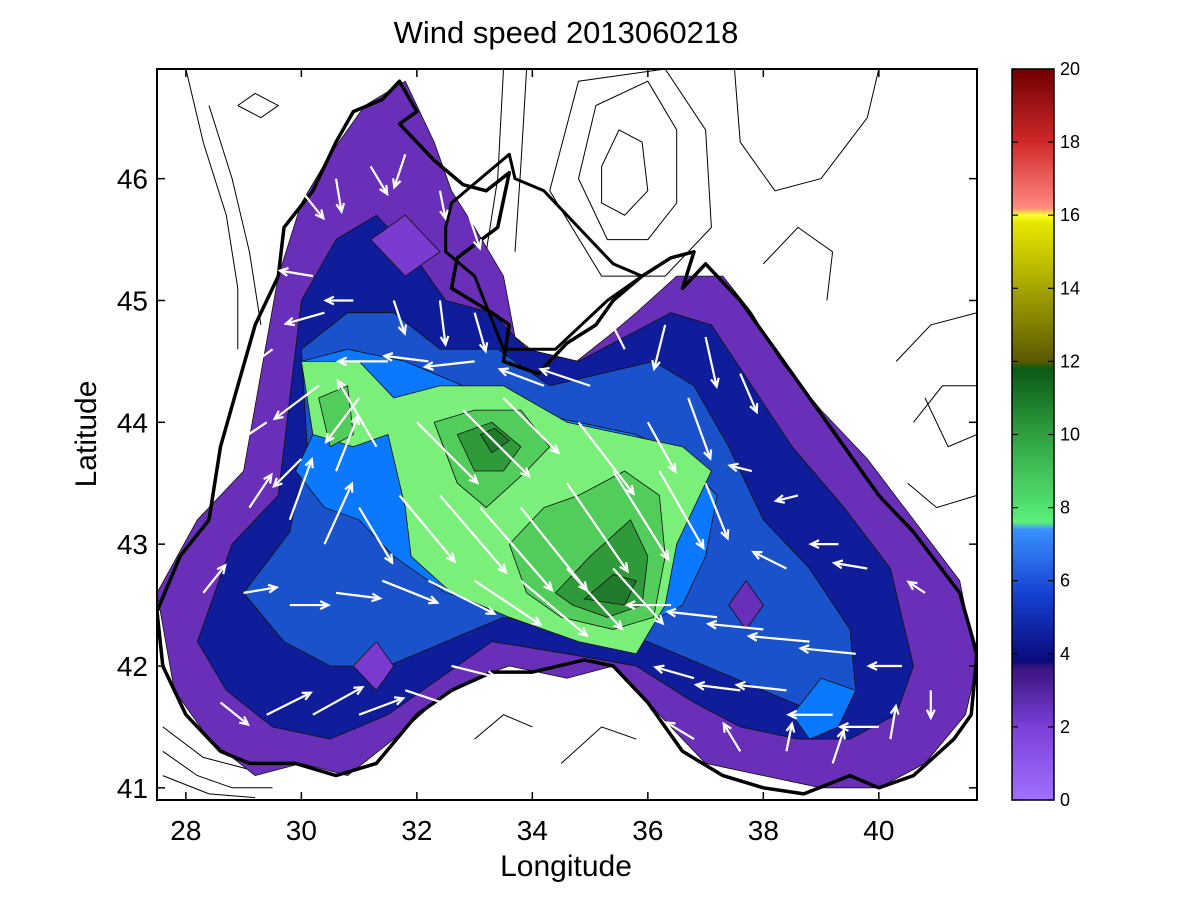 This screenshot has height=901, width=1201. Describe the element at coordinates (1065, 654) in the screenshot. I see `colorbar-tick-label-2: 4` at that location.